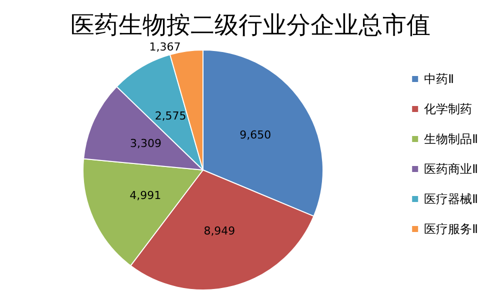 The image size is (501, 308). What do you see at coordinates (220, 231) in the screenshot?
I see `data-label: 8,949` at bounding box center [220, 231].